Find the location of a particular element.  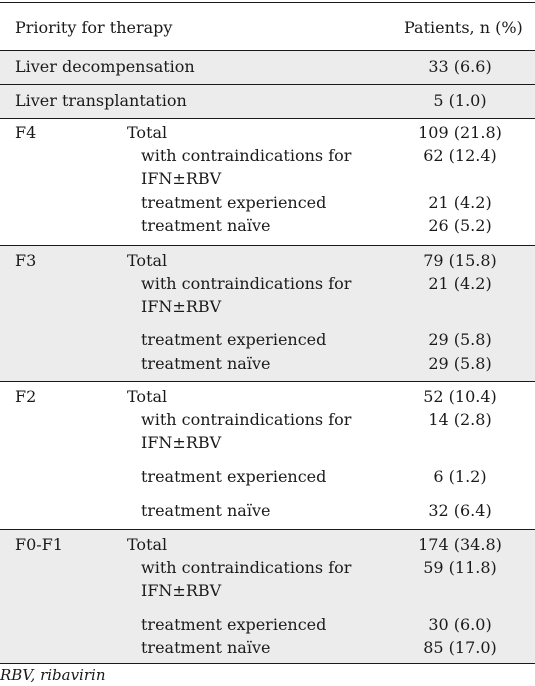

naive-value: 29 (5.8) is located at coordinates (460, 363).